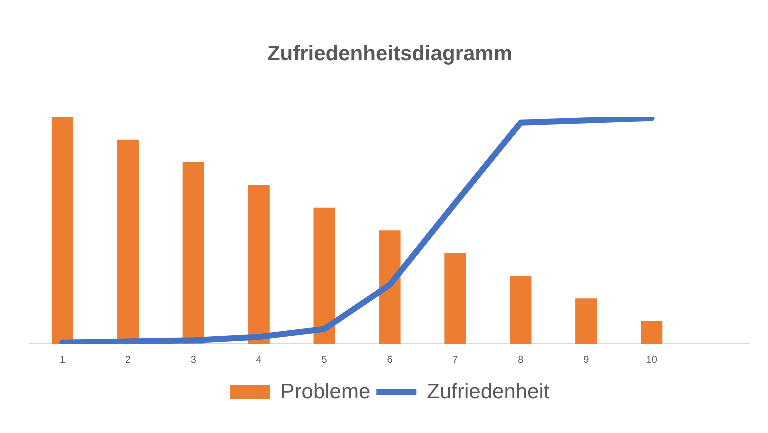 The height and width of the screenshot is (433, 768). Describe the element at coordinates (325, 360) in the screenshot. I see `x-tick-label: 5` at that location.